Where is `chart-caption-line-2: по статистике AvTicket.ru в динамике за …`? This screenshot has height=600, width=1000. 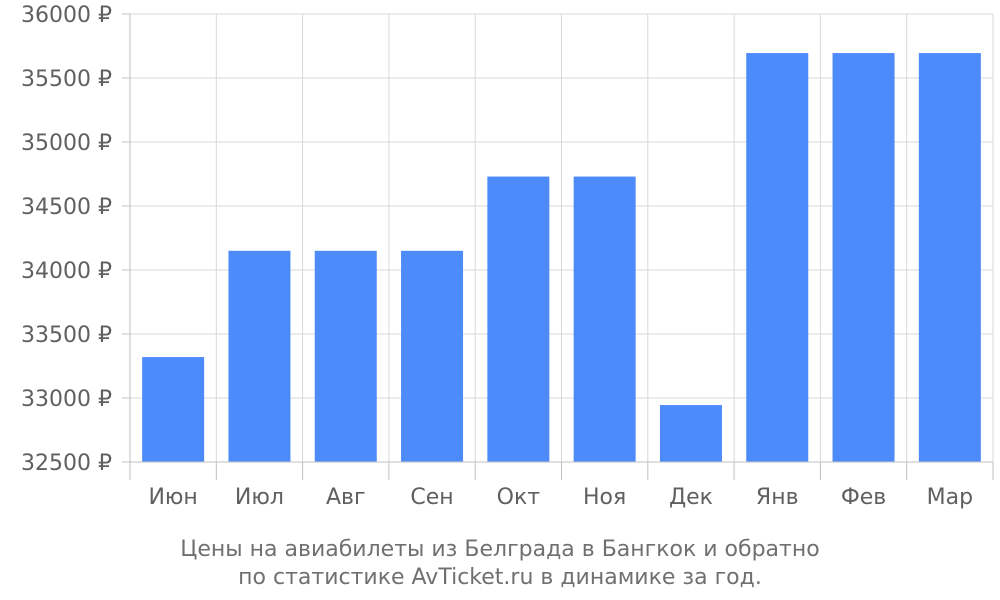
chart-caption-line-2: по статистике AvTicket.ru в динамике за … is located at coordinates (500, 577).